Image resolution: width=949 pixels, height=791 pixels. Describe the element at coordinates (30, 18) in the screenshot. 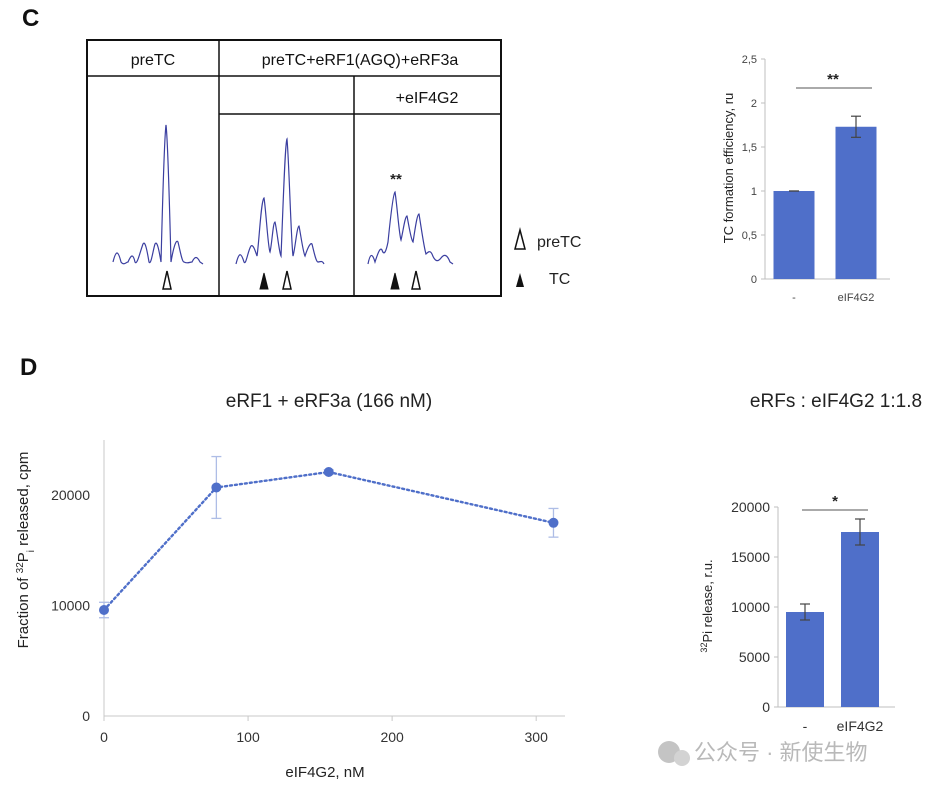

I see `panel-c-label: C` at that location.